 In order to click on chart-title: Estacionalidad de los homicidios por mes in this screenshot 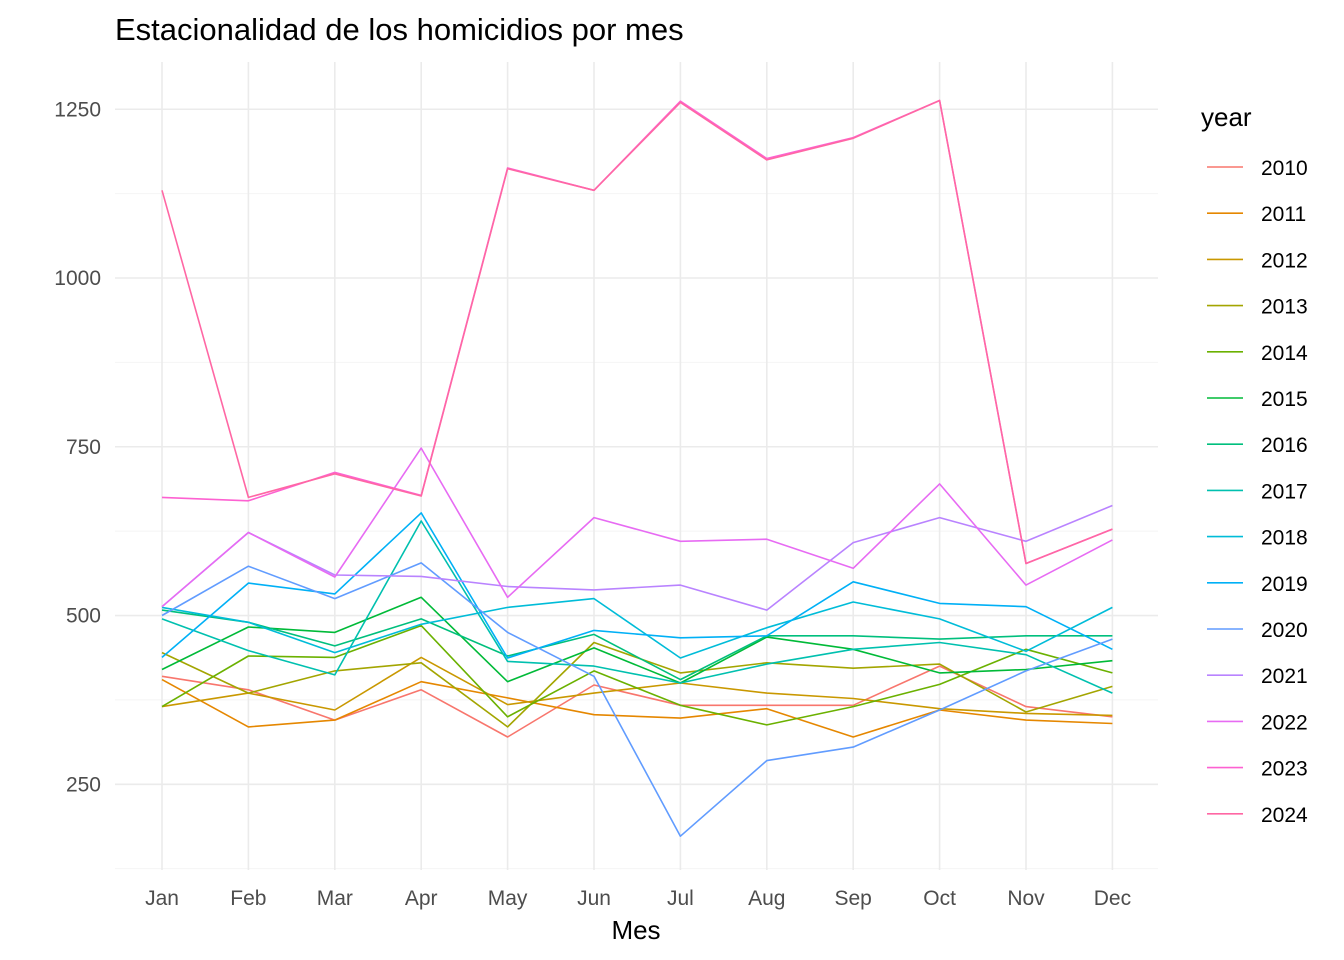, I will do `click(399, 29)`.